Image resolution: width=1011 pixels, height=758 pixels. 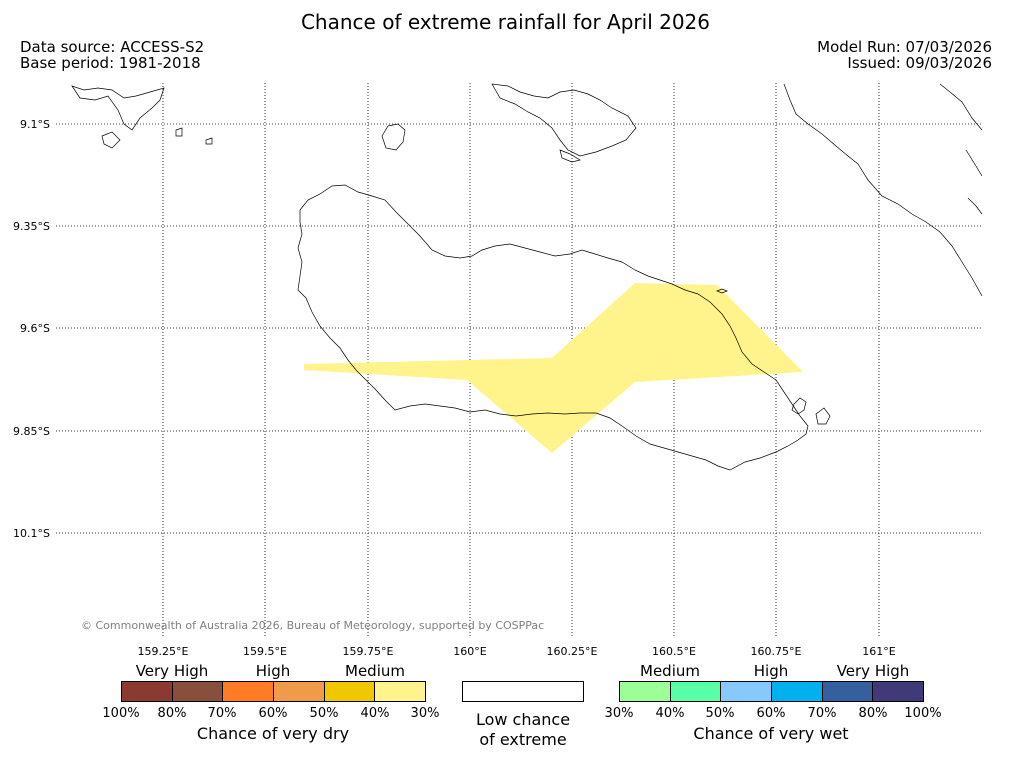 I want to click on dry-category-medium: Medium, so click(x=375, y=671).